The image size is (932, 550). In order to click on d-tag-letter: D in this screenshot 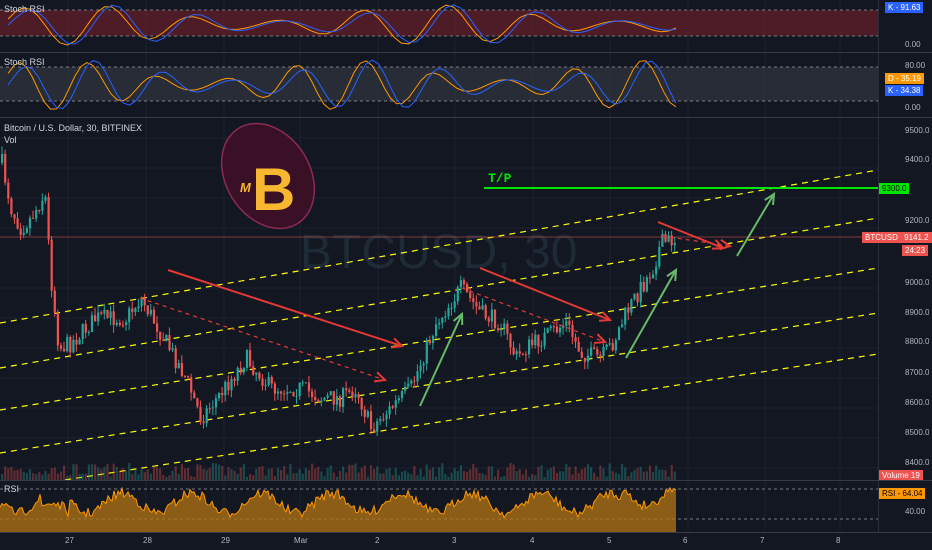, I will do `click(891, 78)`.